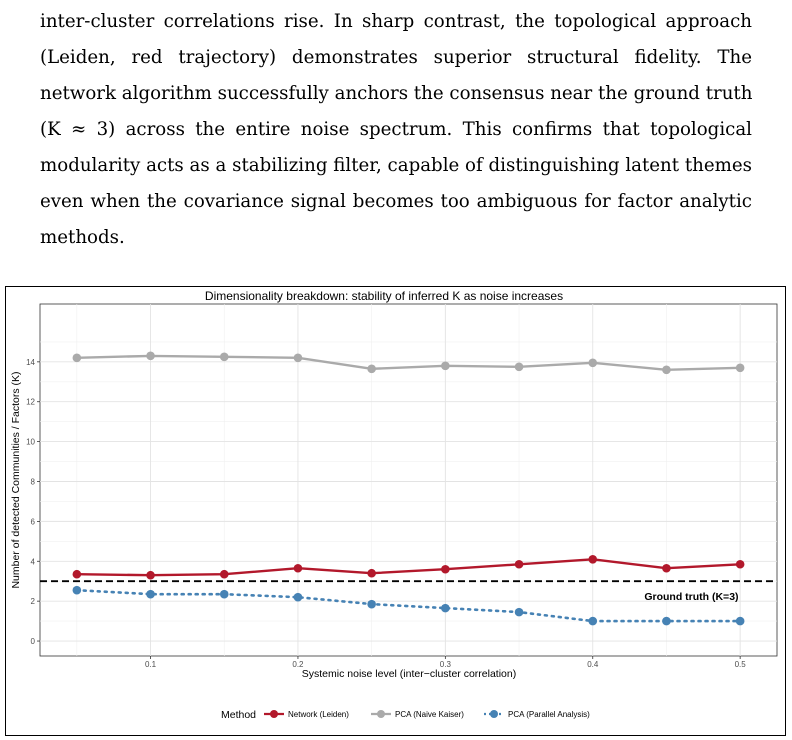 The height and width of the screenshot is (740, 792). I want to click on x-tick-label: 0.4, so click(593, 664).